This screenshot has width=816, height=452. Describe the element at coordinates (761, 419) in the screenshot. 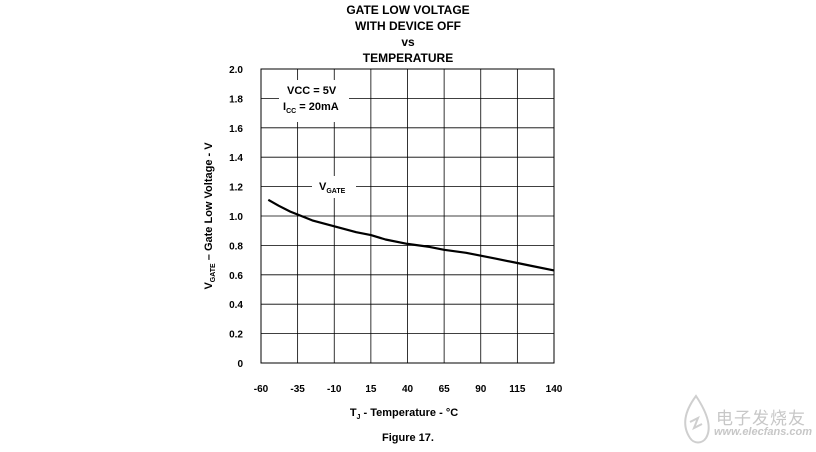

I see `watermark-chinese-text: 电子发烧友` at that location.